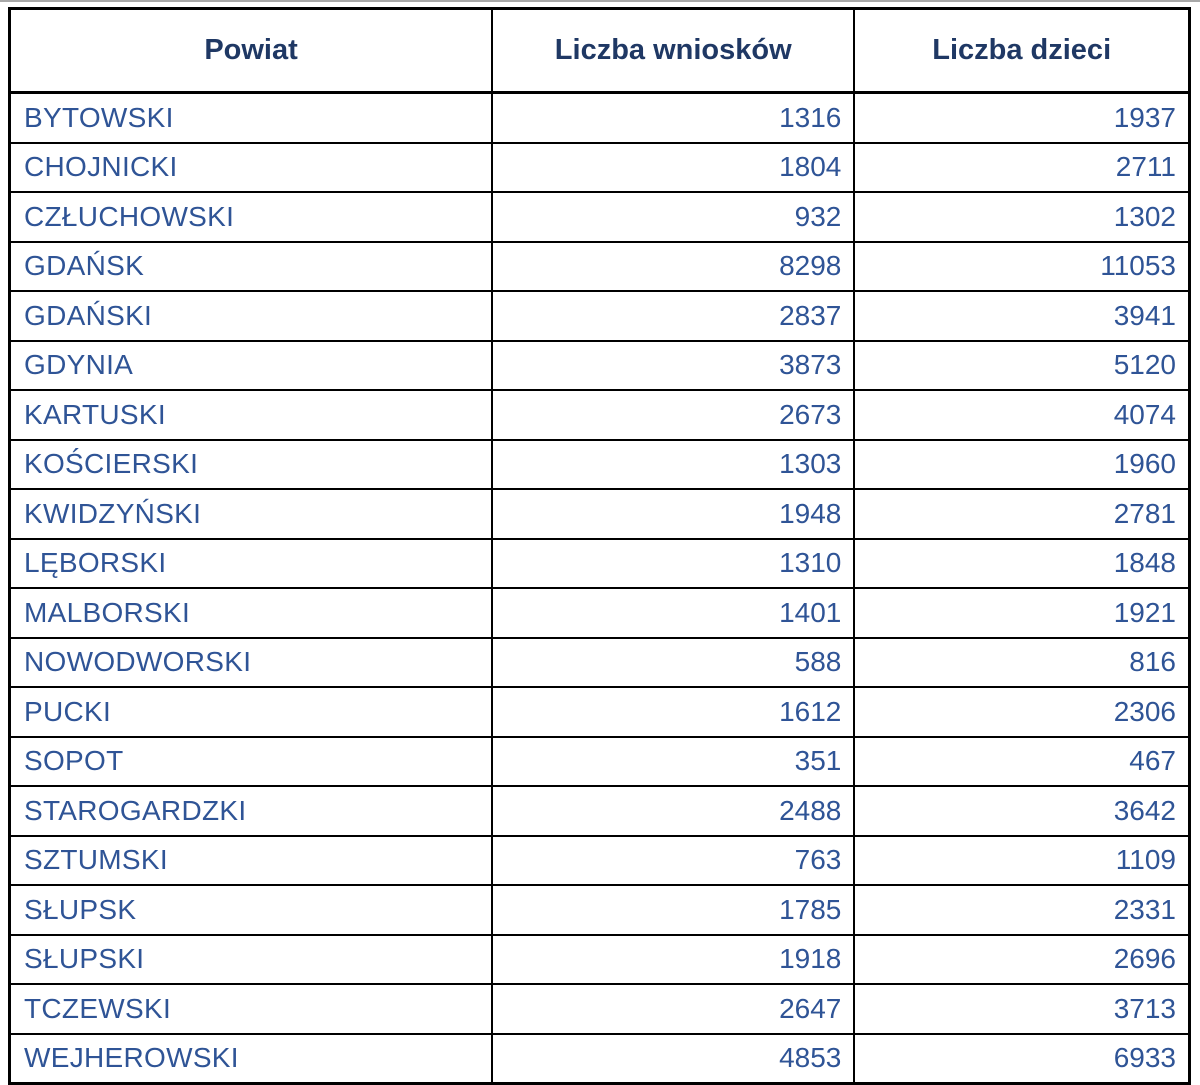  What do you see at coordinates (1022, 464) in the screenshot?
I see `cell-liczba-dzieci: 1960` at bounding box center [1022, 464].